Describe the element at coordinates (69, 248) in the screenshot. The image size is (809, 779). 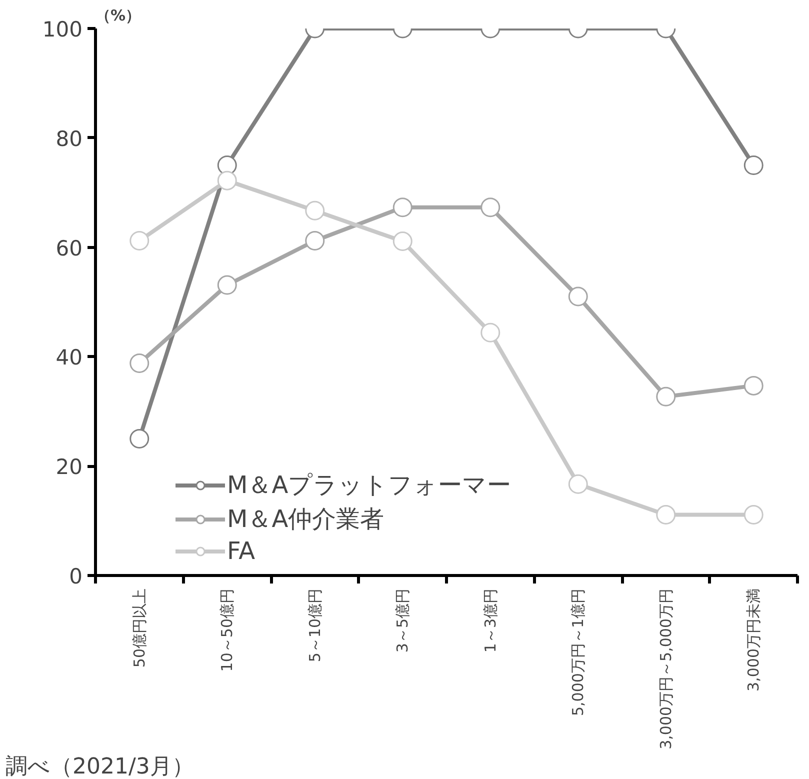
I see `y-tick-label: 60` at that location.